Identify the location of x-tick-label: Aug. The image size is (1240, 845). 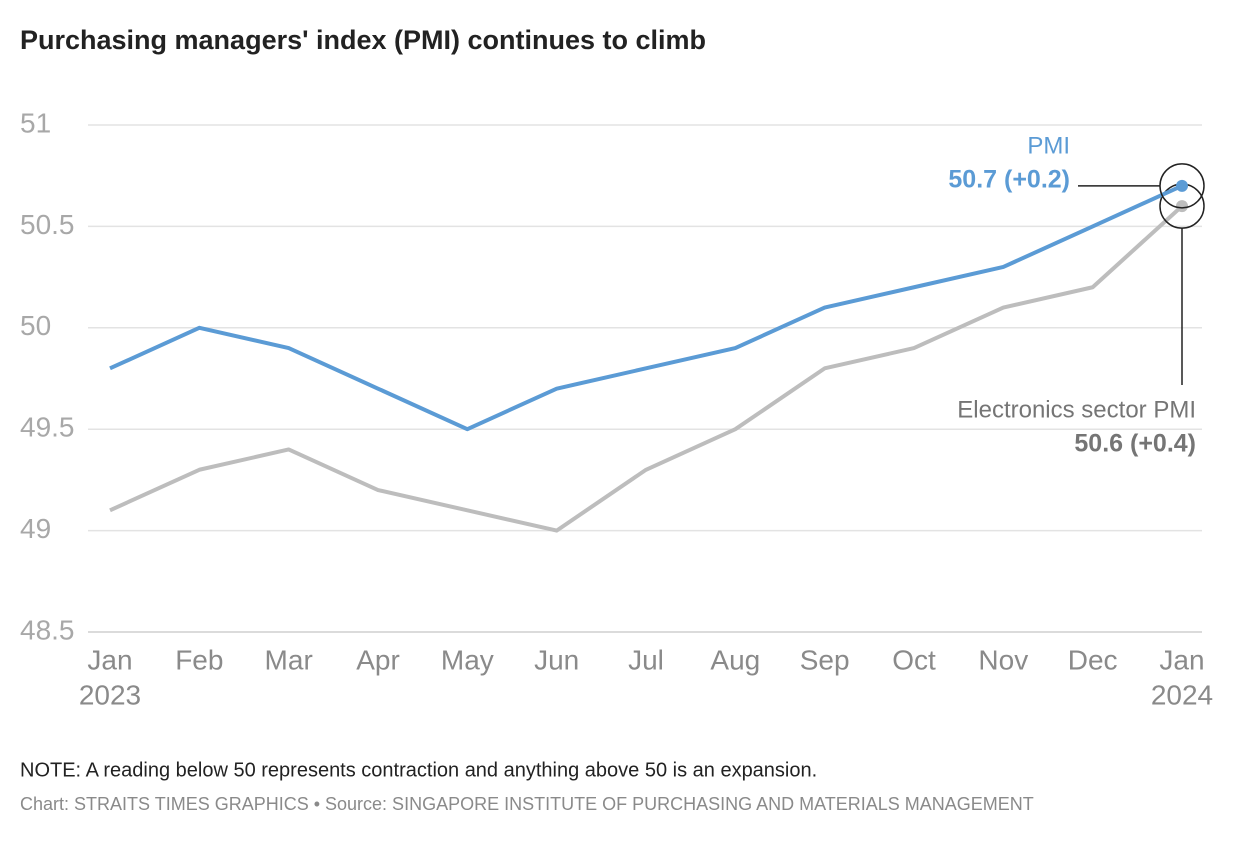
(735, 659).